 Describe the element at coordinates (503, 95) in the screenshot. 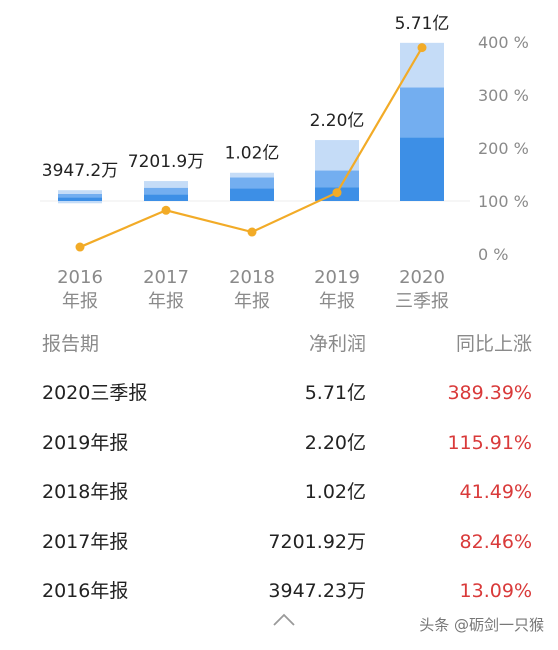

I see `right-tick-label: 300 %` at that location.